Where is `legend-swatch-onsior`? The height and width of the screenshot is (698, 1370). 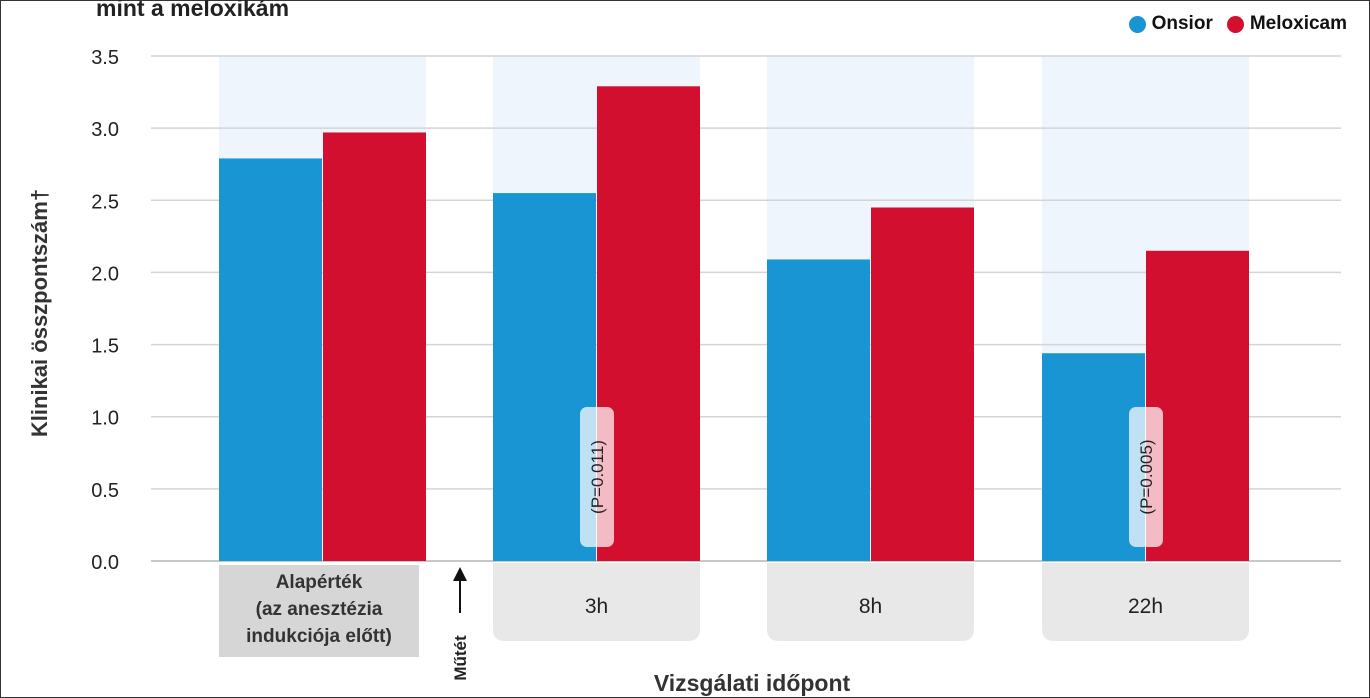 legend-swatch-onsior is located at coordinates (1137, 24).